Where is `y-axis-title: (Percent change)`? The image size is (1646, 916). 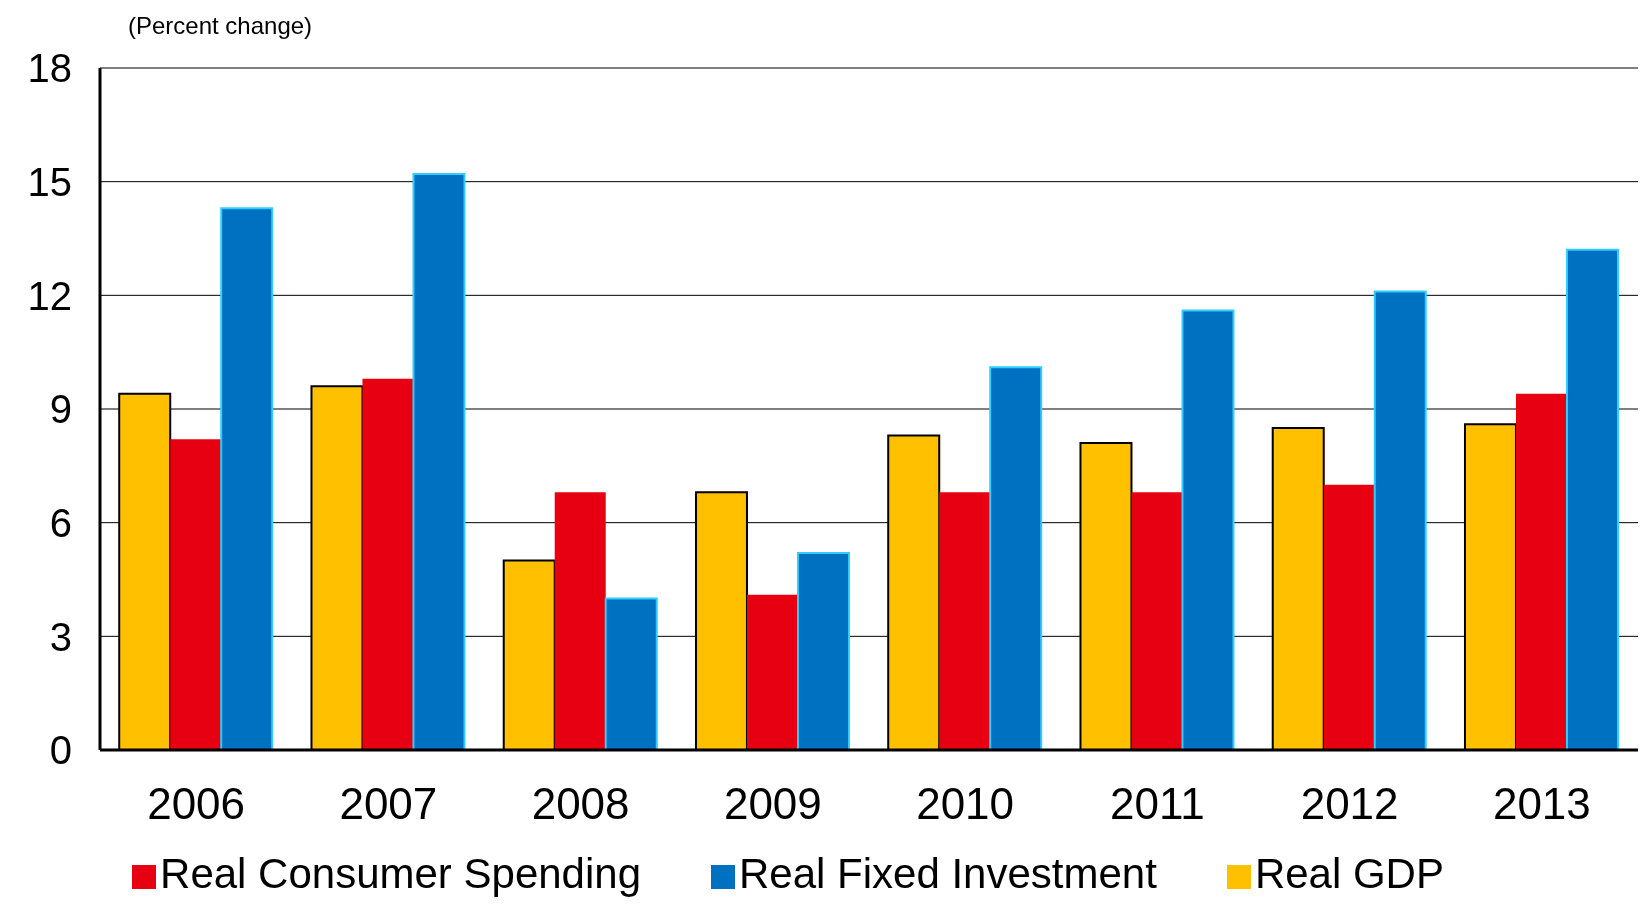 y-axis-title: (Percent change) is located at coordinates (220, 26).